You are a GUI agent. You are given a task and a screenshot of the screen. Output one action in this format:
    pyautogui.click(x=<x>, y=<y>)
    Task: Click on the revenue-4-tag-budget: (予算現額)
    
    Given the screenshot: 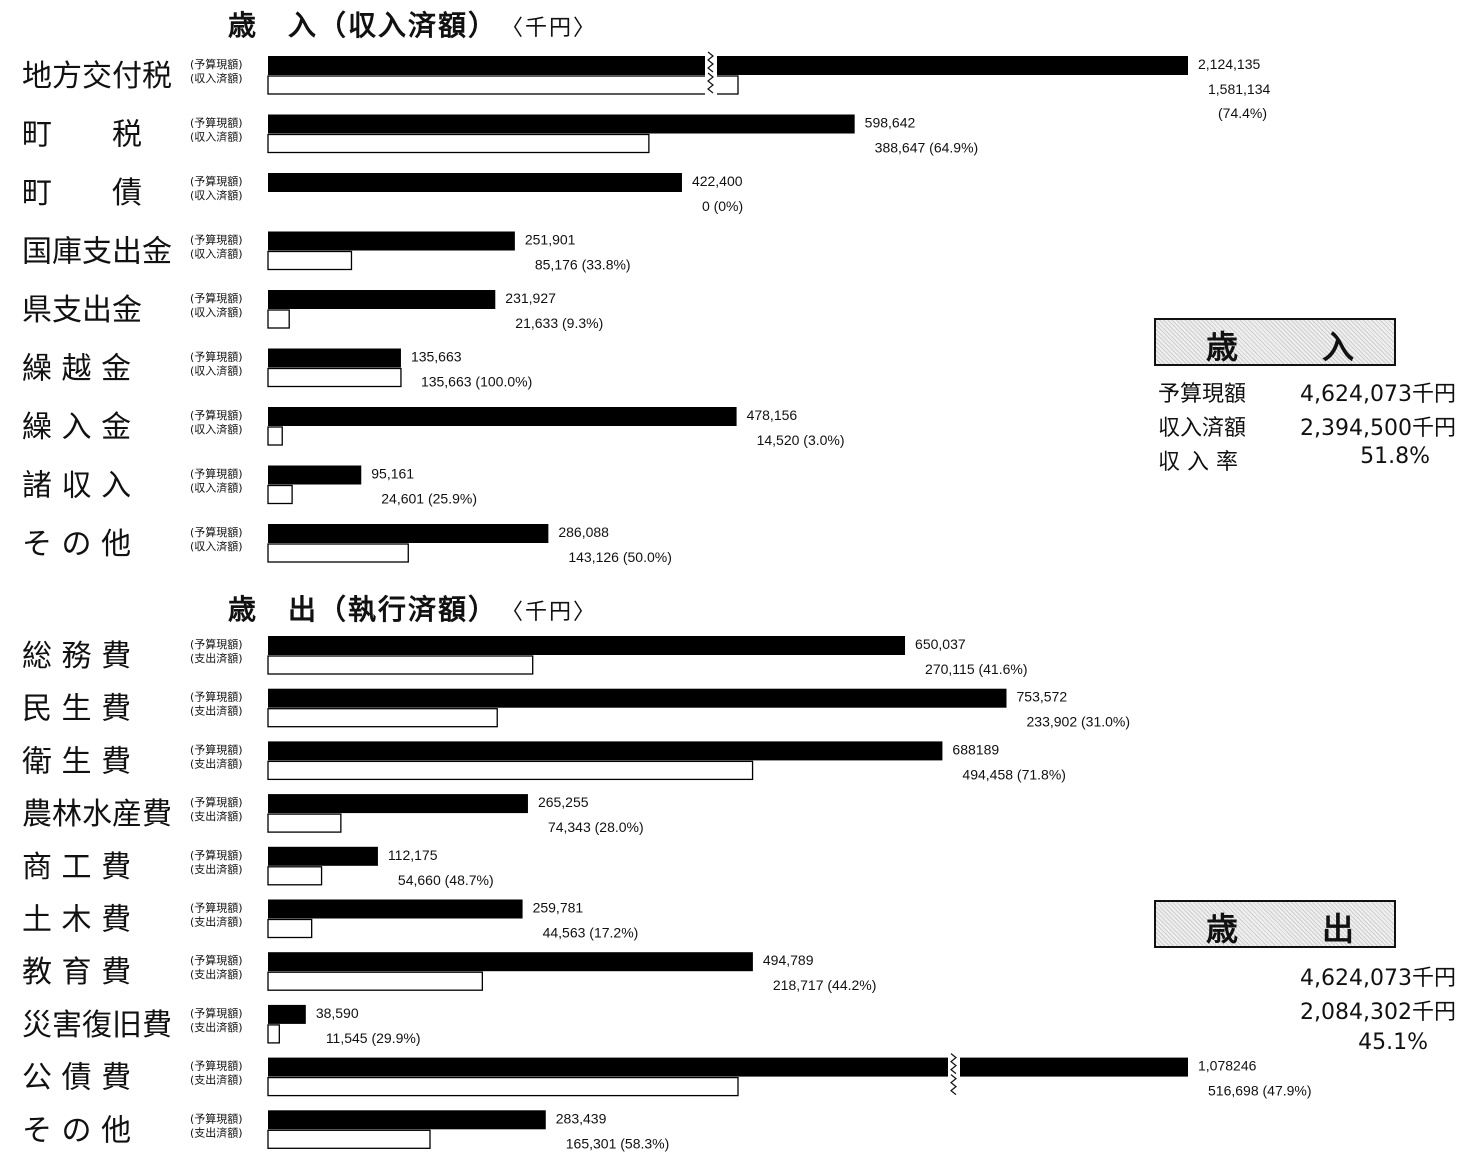 What is the action you would take?
    pyautogui.click(x=216, y=240)
    